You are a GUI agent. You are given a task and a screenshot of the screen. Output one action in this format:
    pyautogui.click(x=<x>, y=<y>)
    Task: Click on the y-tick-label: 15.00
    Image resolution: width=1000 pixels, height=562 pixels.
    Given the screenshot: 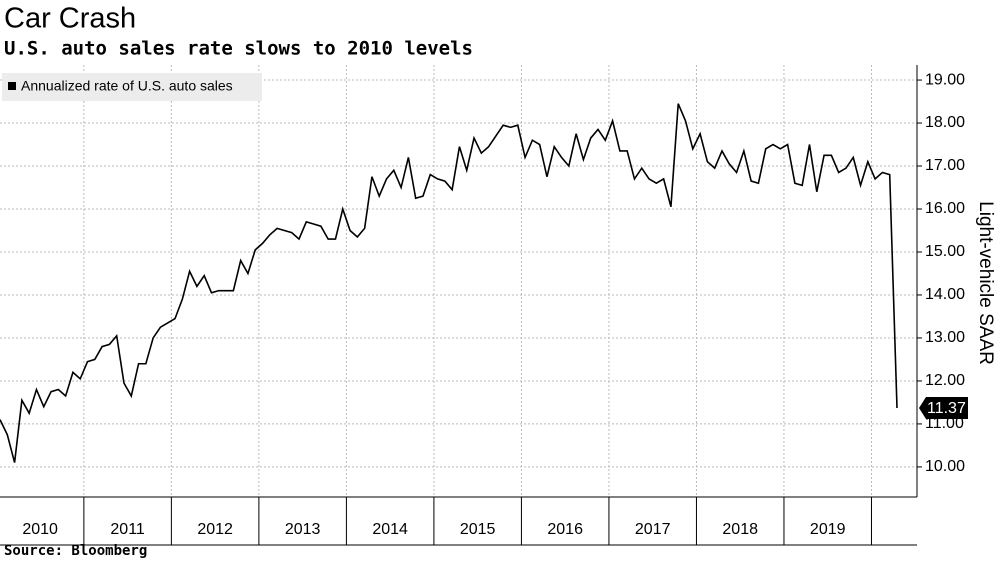 What is the action you would take?
    pyautogui.click(x=945, y=251)
    